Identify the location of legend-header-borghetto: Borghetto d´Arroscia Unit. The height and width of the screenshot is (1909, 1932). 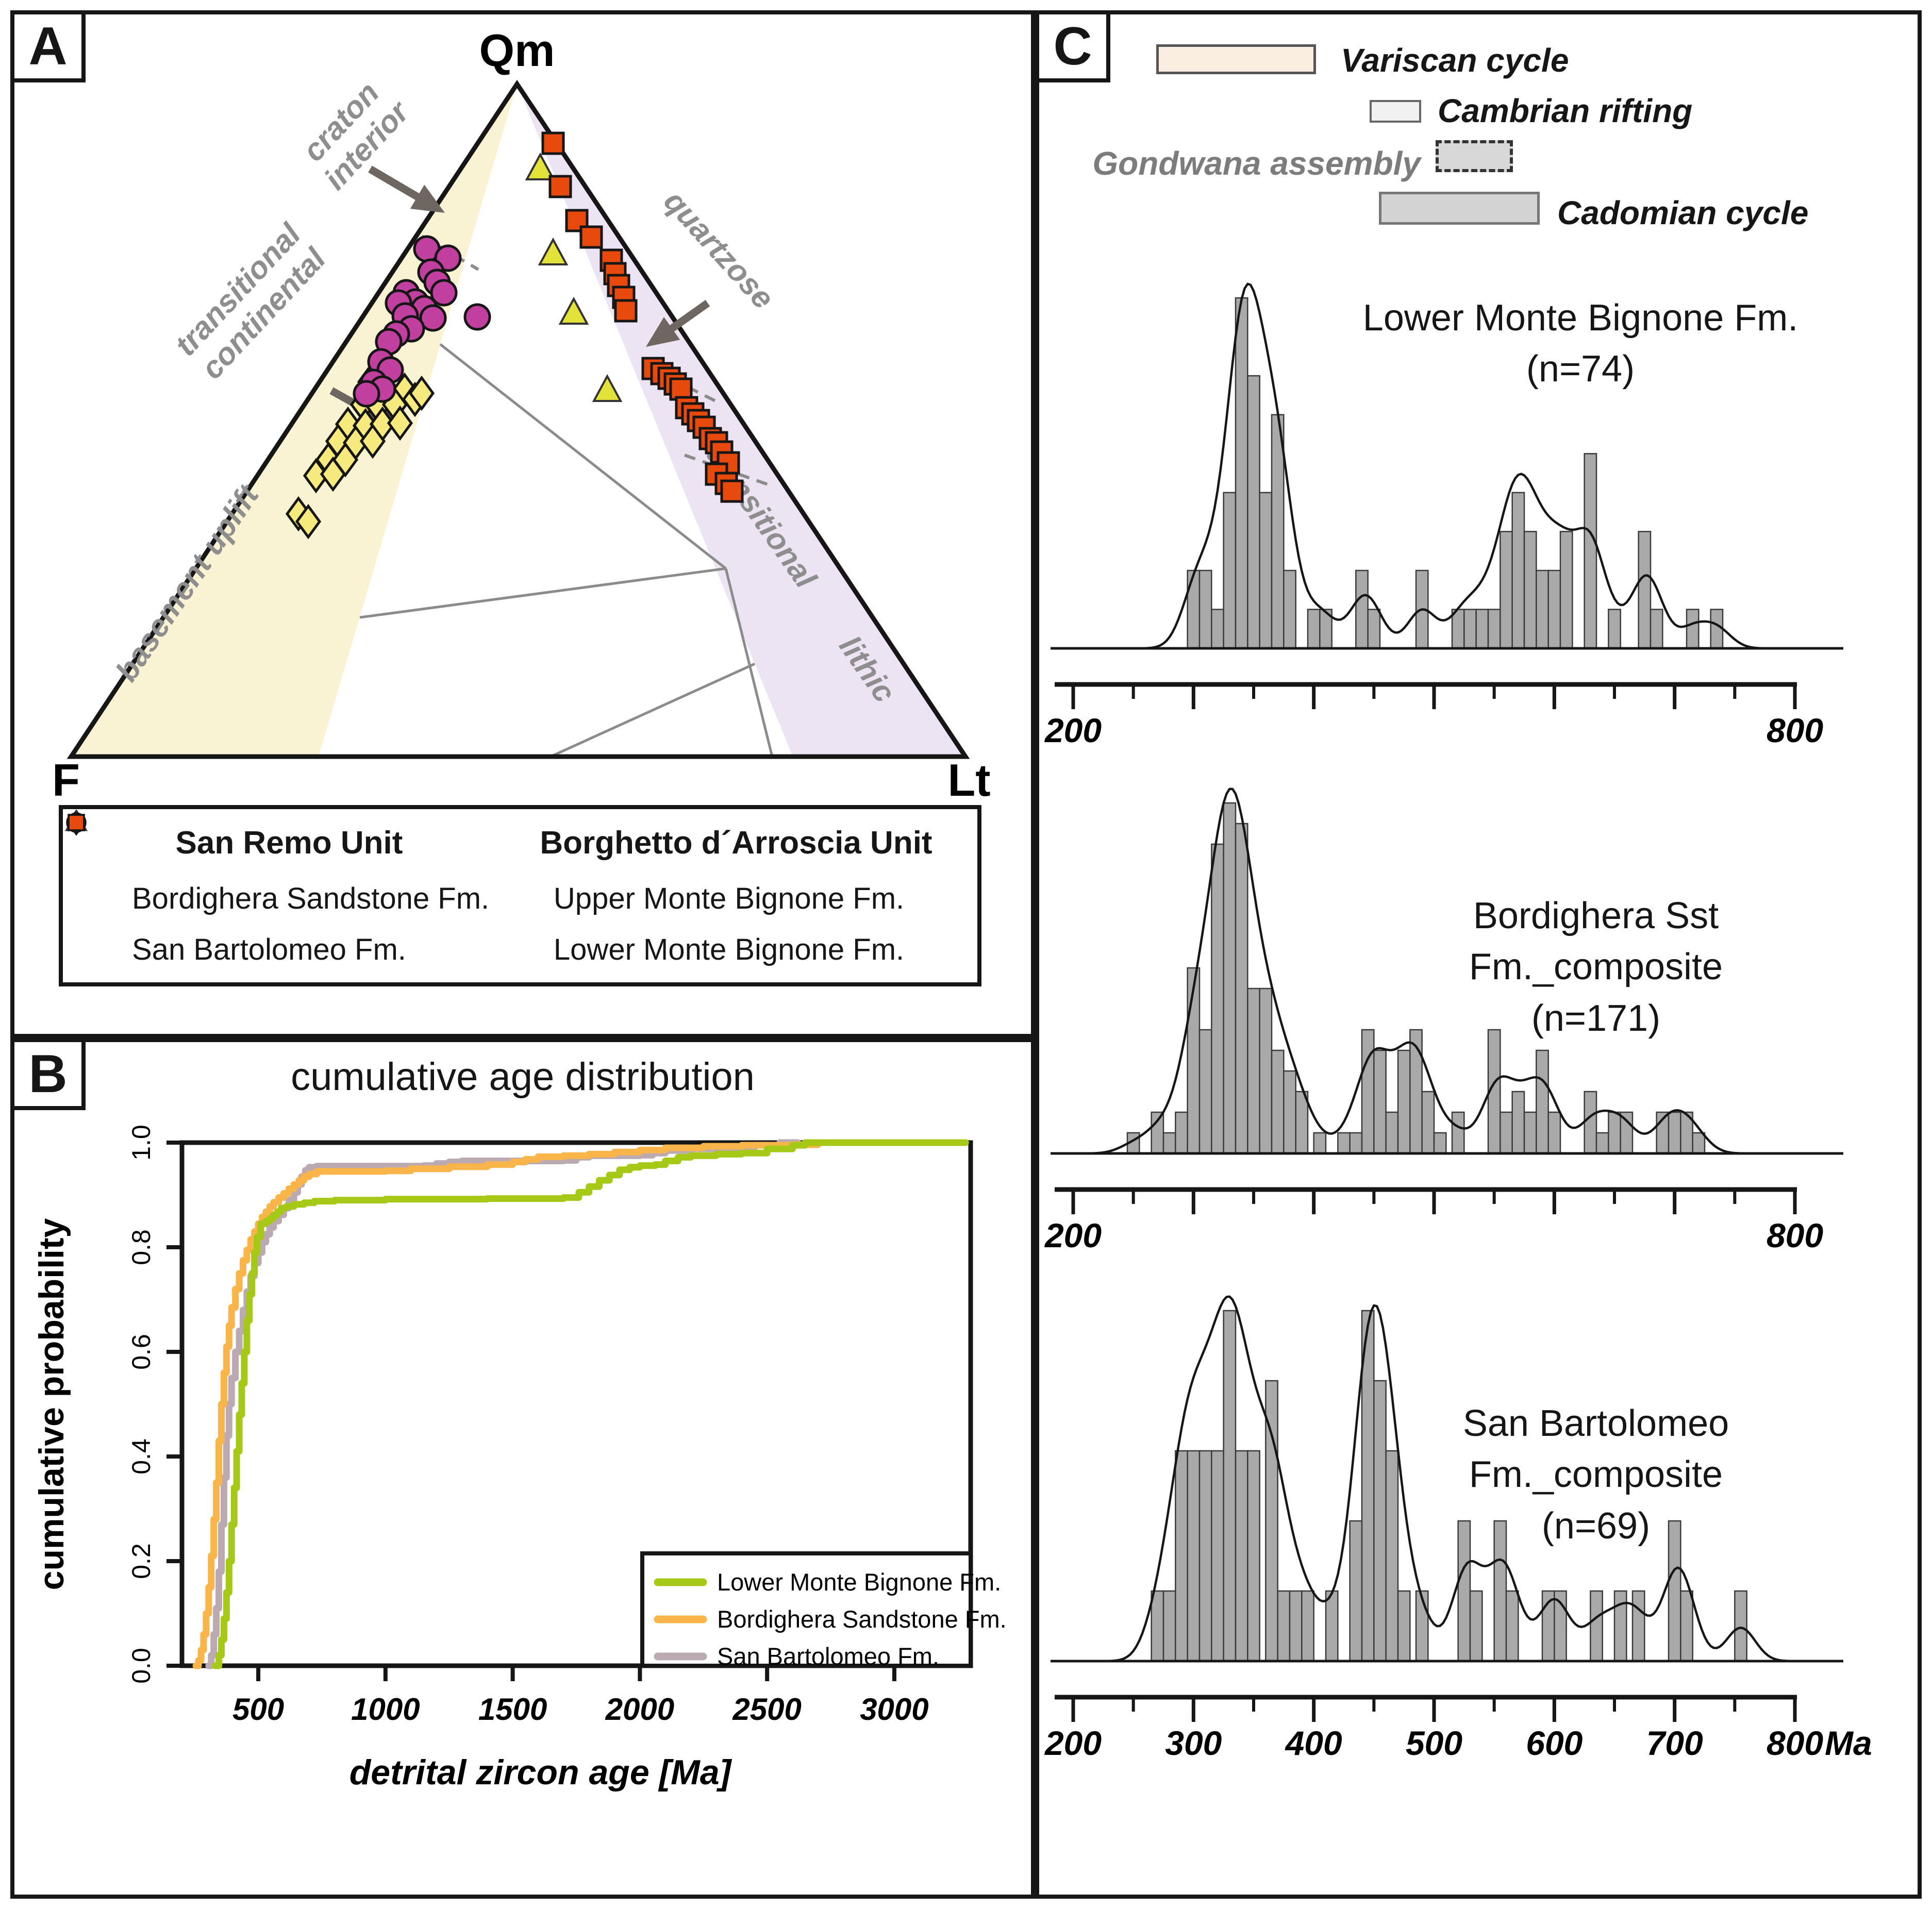
(736, 843).